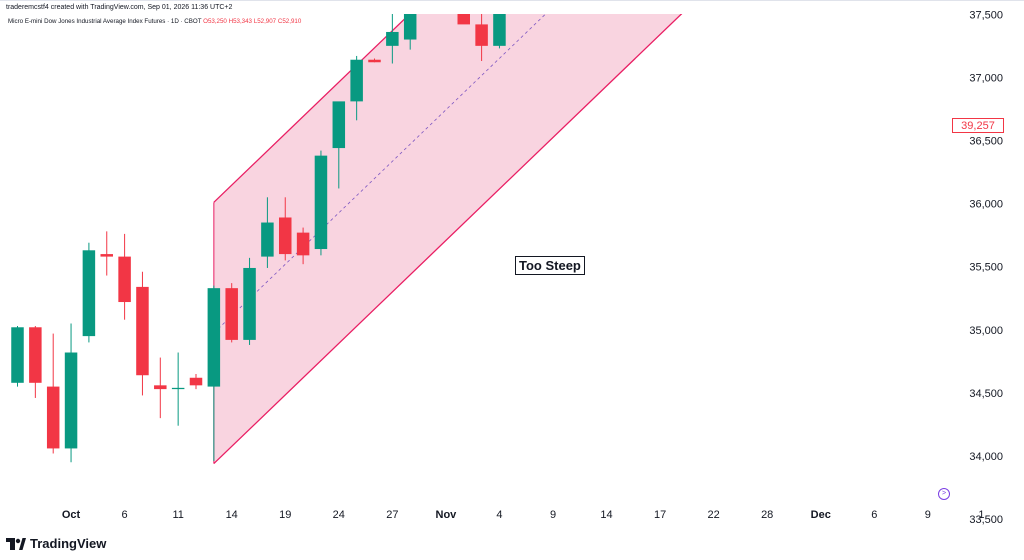 The width and height of the screenshot is (1024, 560). What do you see at coordinates (986, 142) in the screenshot?
I see `price-tick-label: 36,500` at bounding box center [986, 142].